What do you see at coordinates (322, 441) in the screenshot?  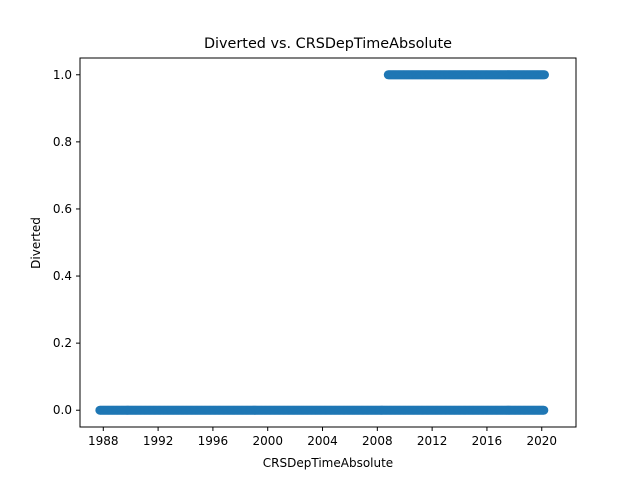 I see `x-tick-label: 2004` at bounding box center [322, 441].